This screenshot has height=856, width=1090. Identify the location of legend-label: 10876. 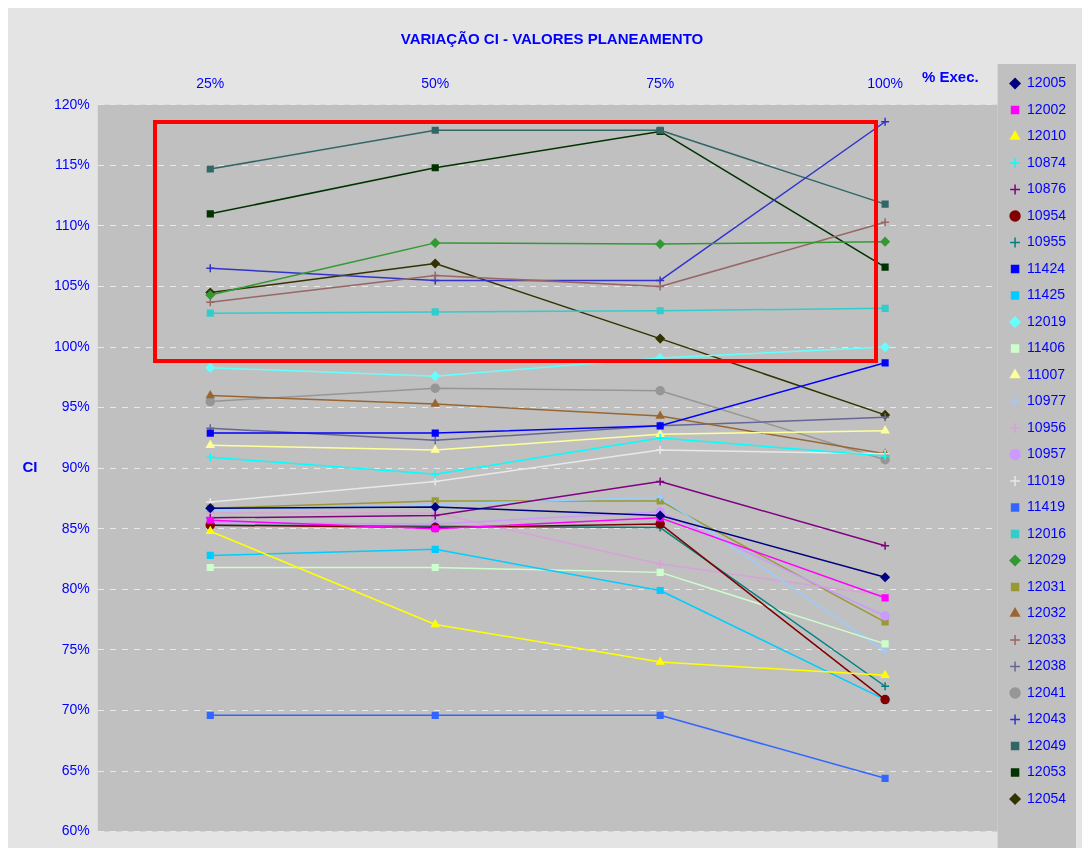
(1047, 188).